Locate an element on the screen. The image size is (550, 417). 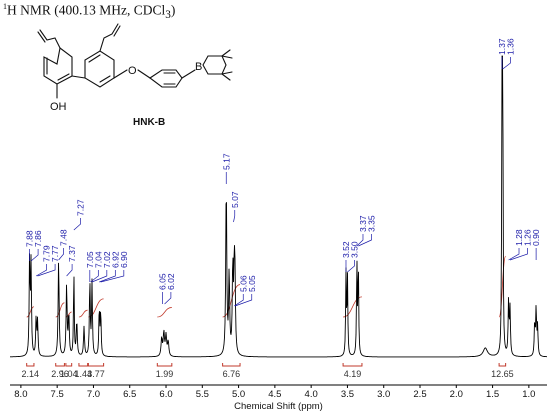
phenol-ring is located at coordinates (58, 66).